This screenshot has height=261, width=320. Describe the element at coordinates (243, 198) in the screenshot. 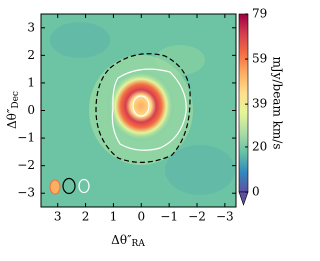

I see `colorbar-extend` at that location.